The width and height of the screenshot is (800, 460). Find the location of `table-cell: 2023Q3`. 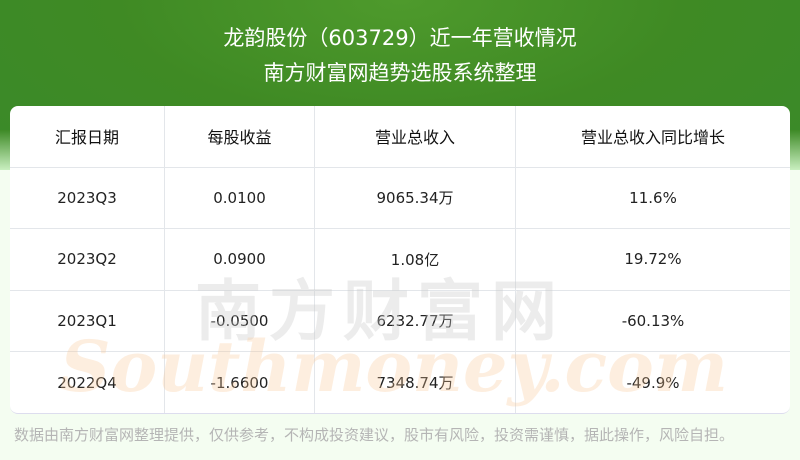

table-cell: 2023Q3 is located at coordinates (87, 197).